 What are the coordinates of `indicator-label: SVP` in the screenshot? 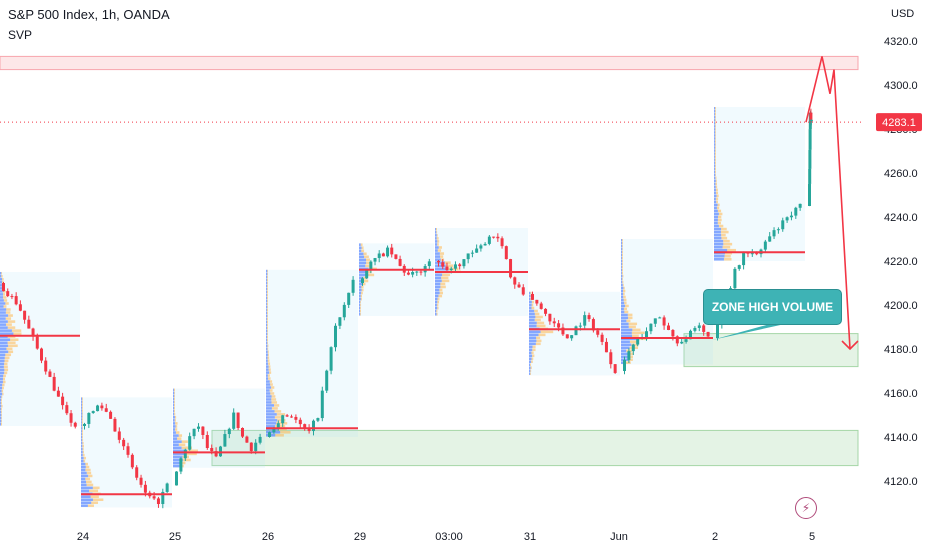 It's located at (20, 35).